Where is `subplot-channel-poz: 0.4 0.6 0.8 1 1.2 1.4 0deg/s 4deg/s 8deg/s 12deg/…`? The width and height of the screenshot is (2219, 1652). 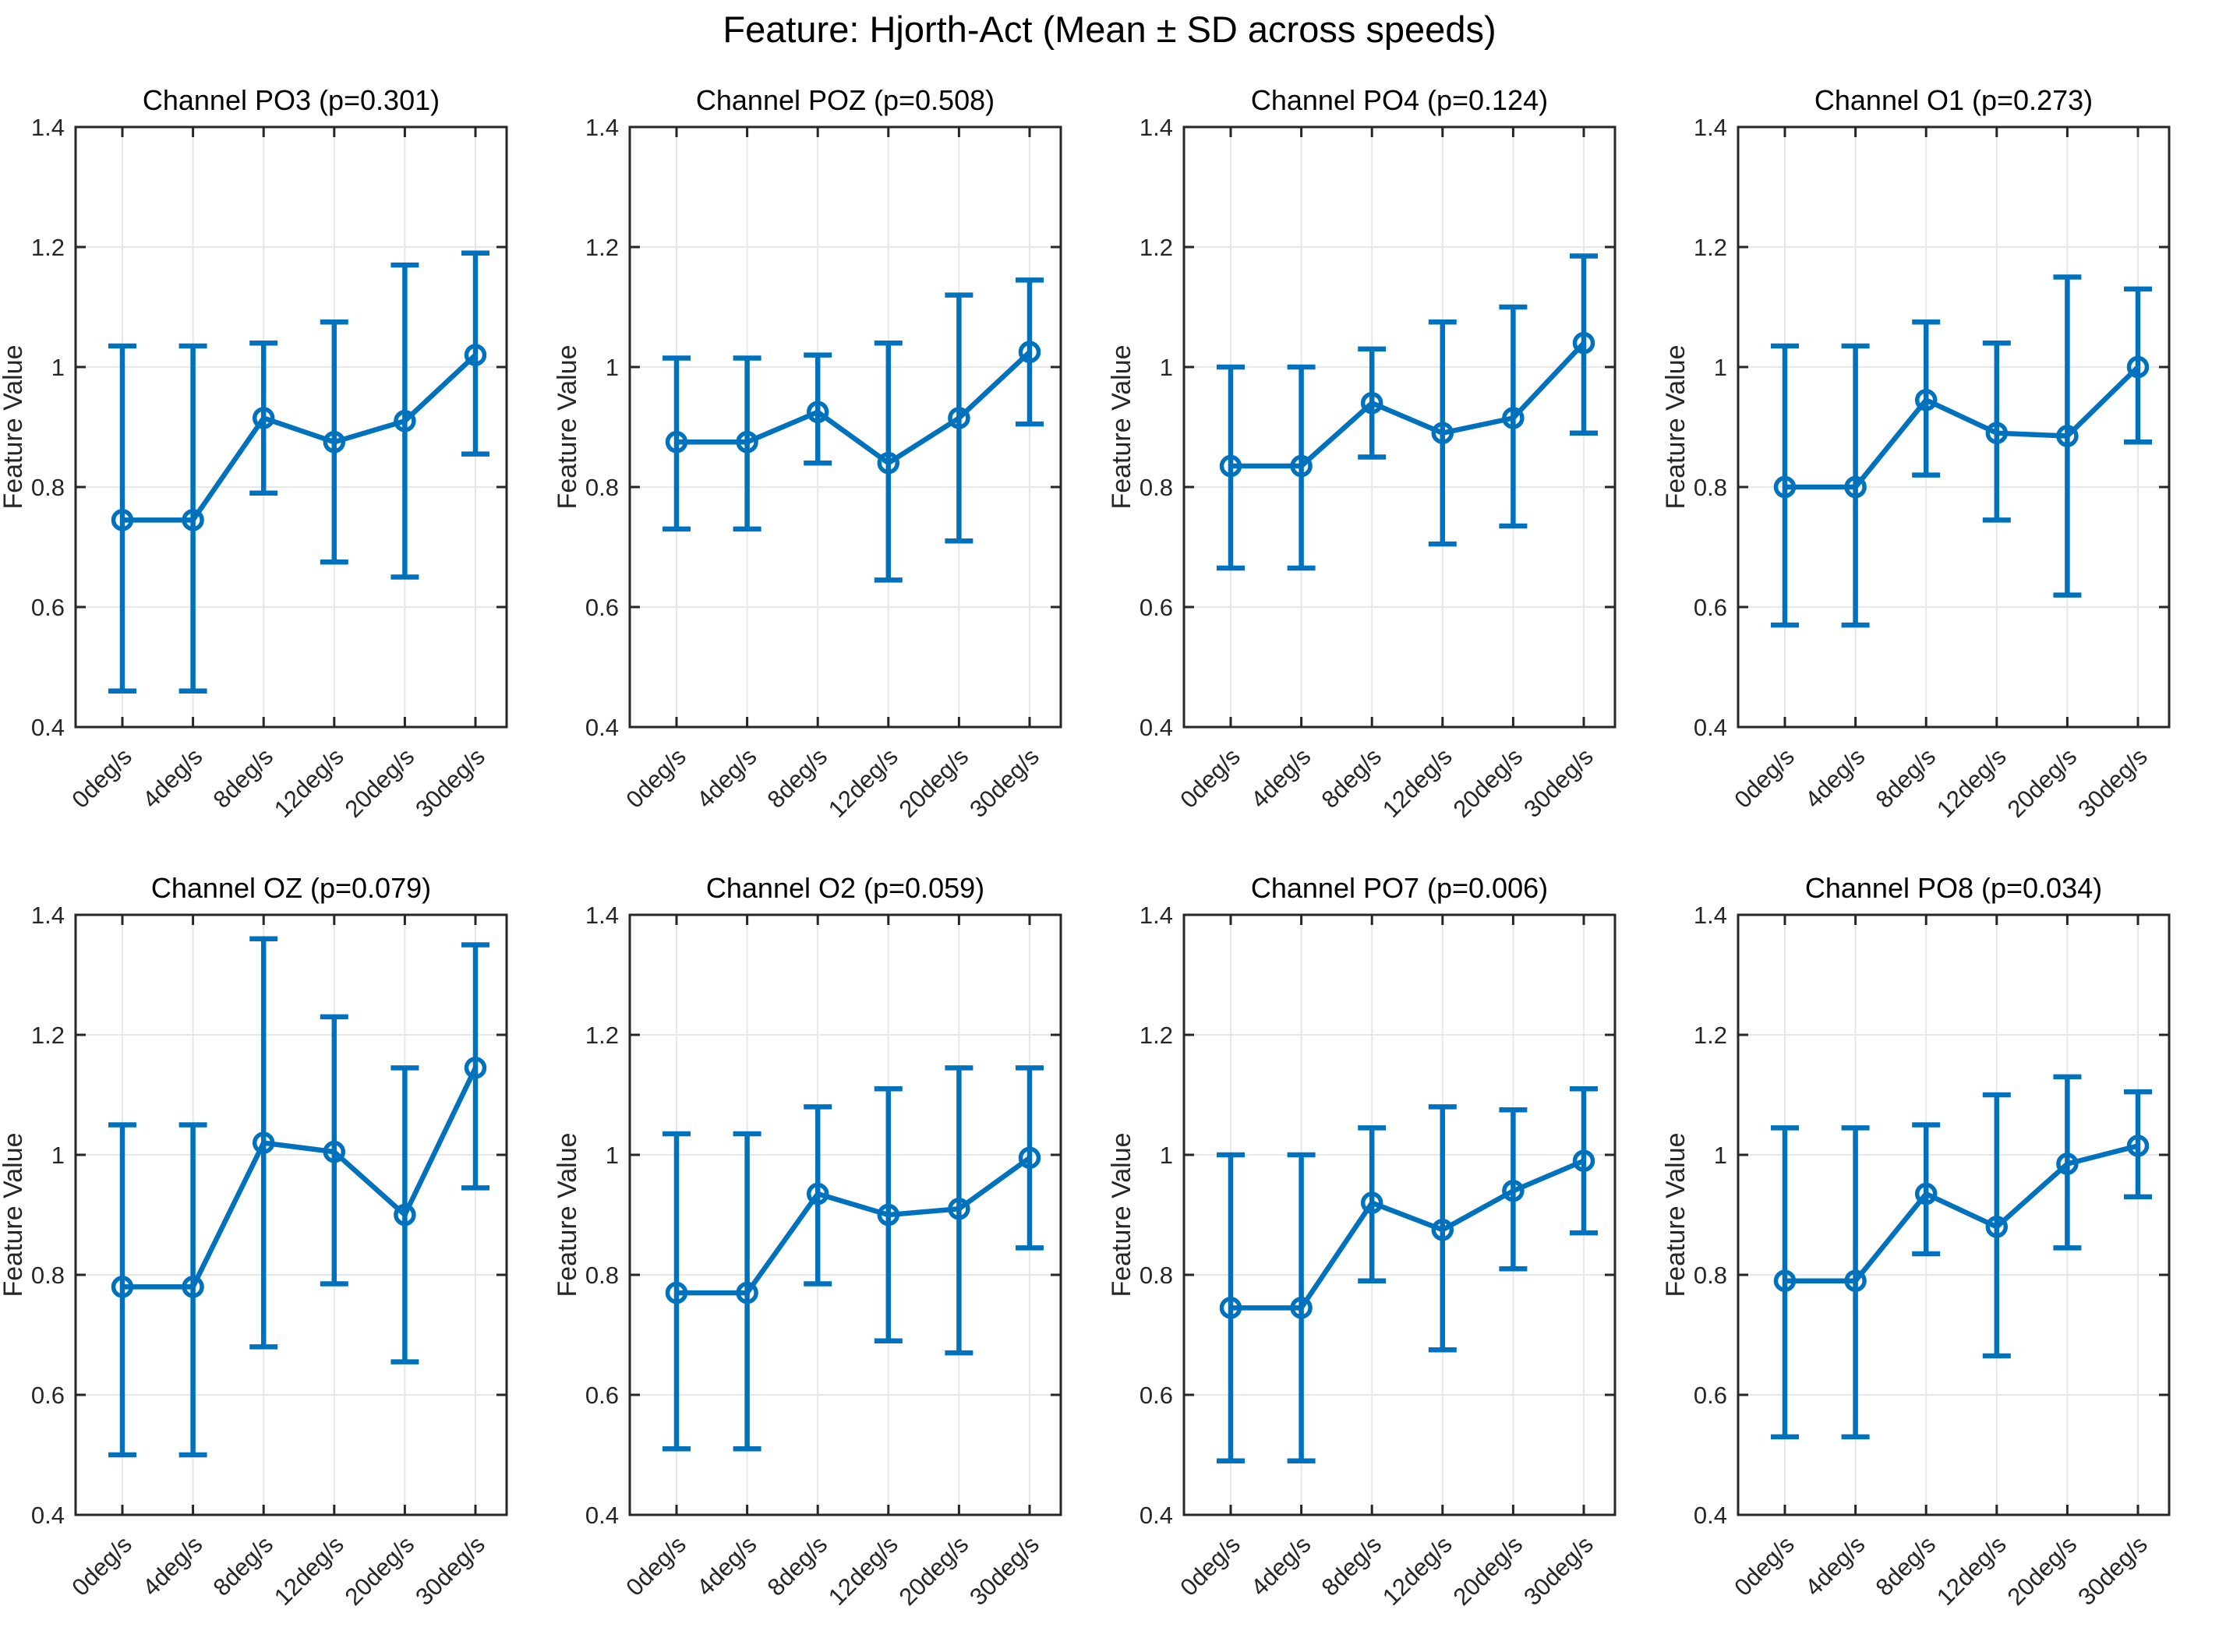 subplot-channel-poz: 0.4 0.6 0.8 1 1.2 1.4 0deg/s 4deg/s 8deg/s 12deg/… is located at coordinates (831, 455).